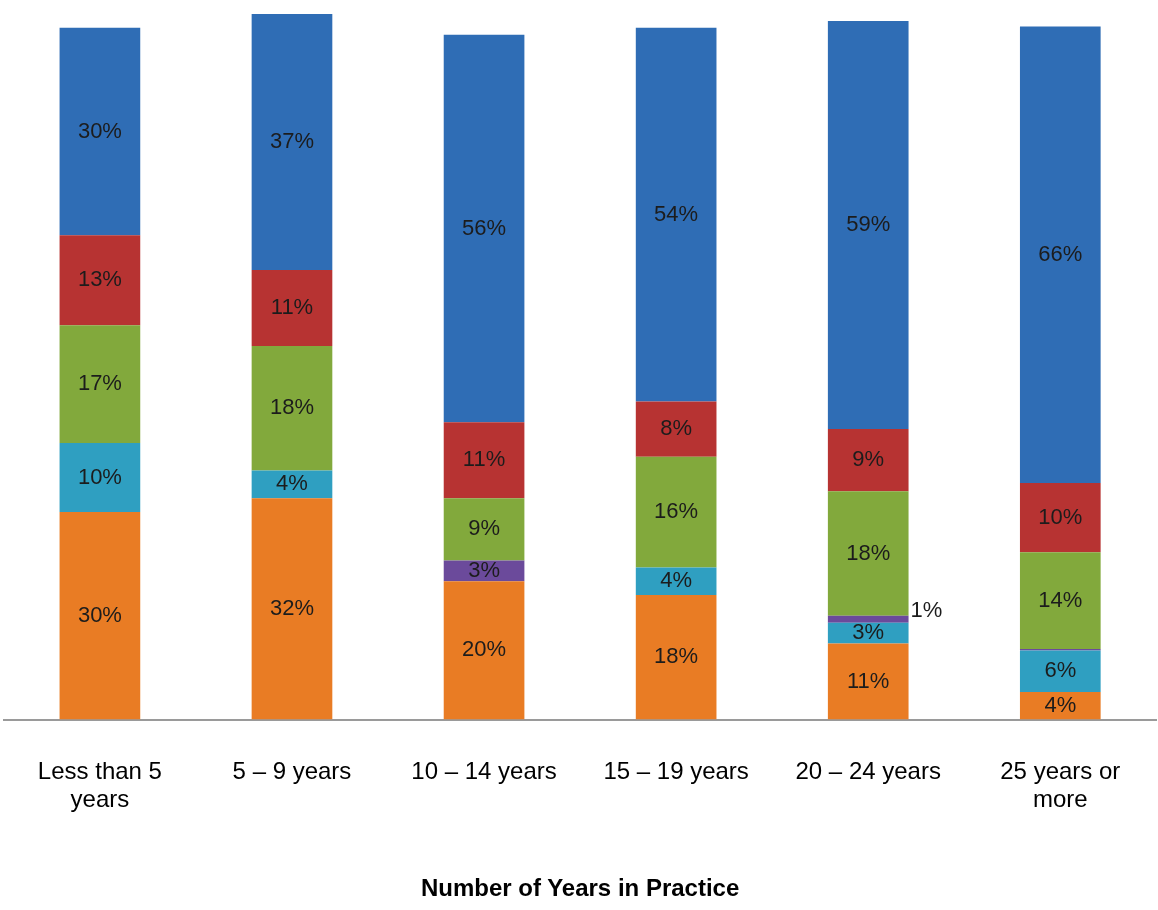 This screenshot has width=1158, height=910. Describe the element at coordinates (676, 511) in the screenshot. I see `data-label: 16%` at that location.